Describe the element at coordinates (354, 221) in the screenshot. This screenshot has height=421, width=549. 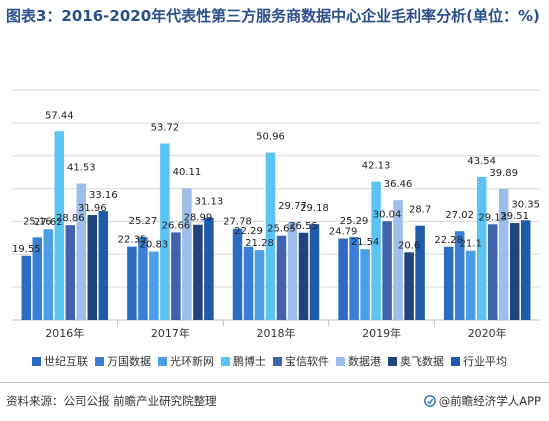
I see `data-label: 25.29` at that location.